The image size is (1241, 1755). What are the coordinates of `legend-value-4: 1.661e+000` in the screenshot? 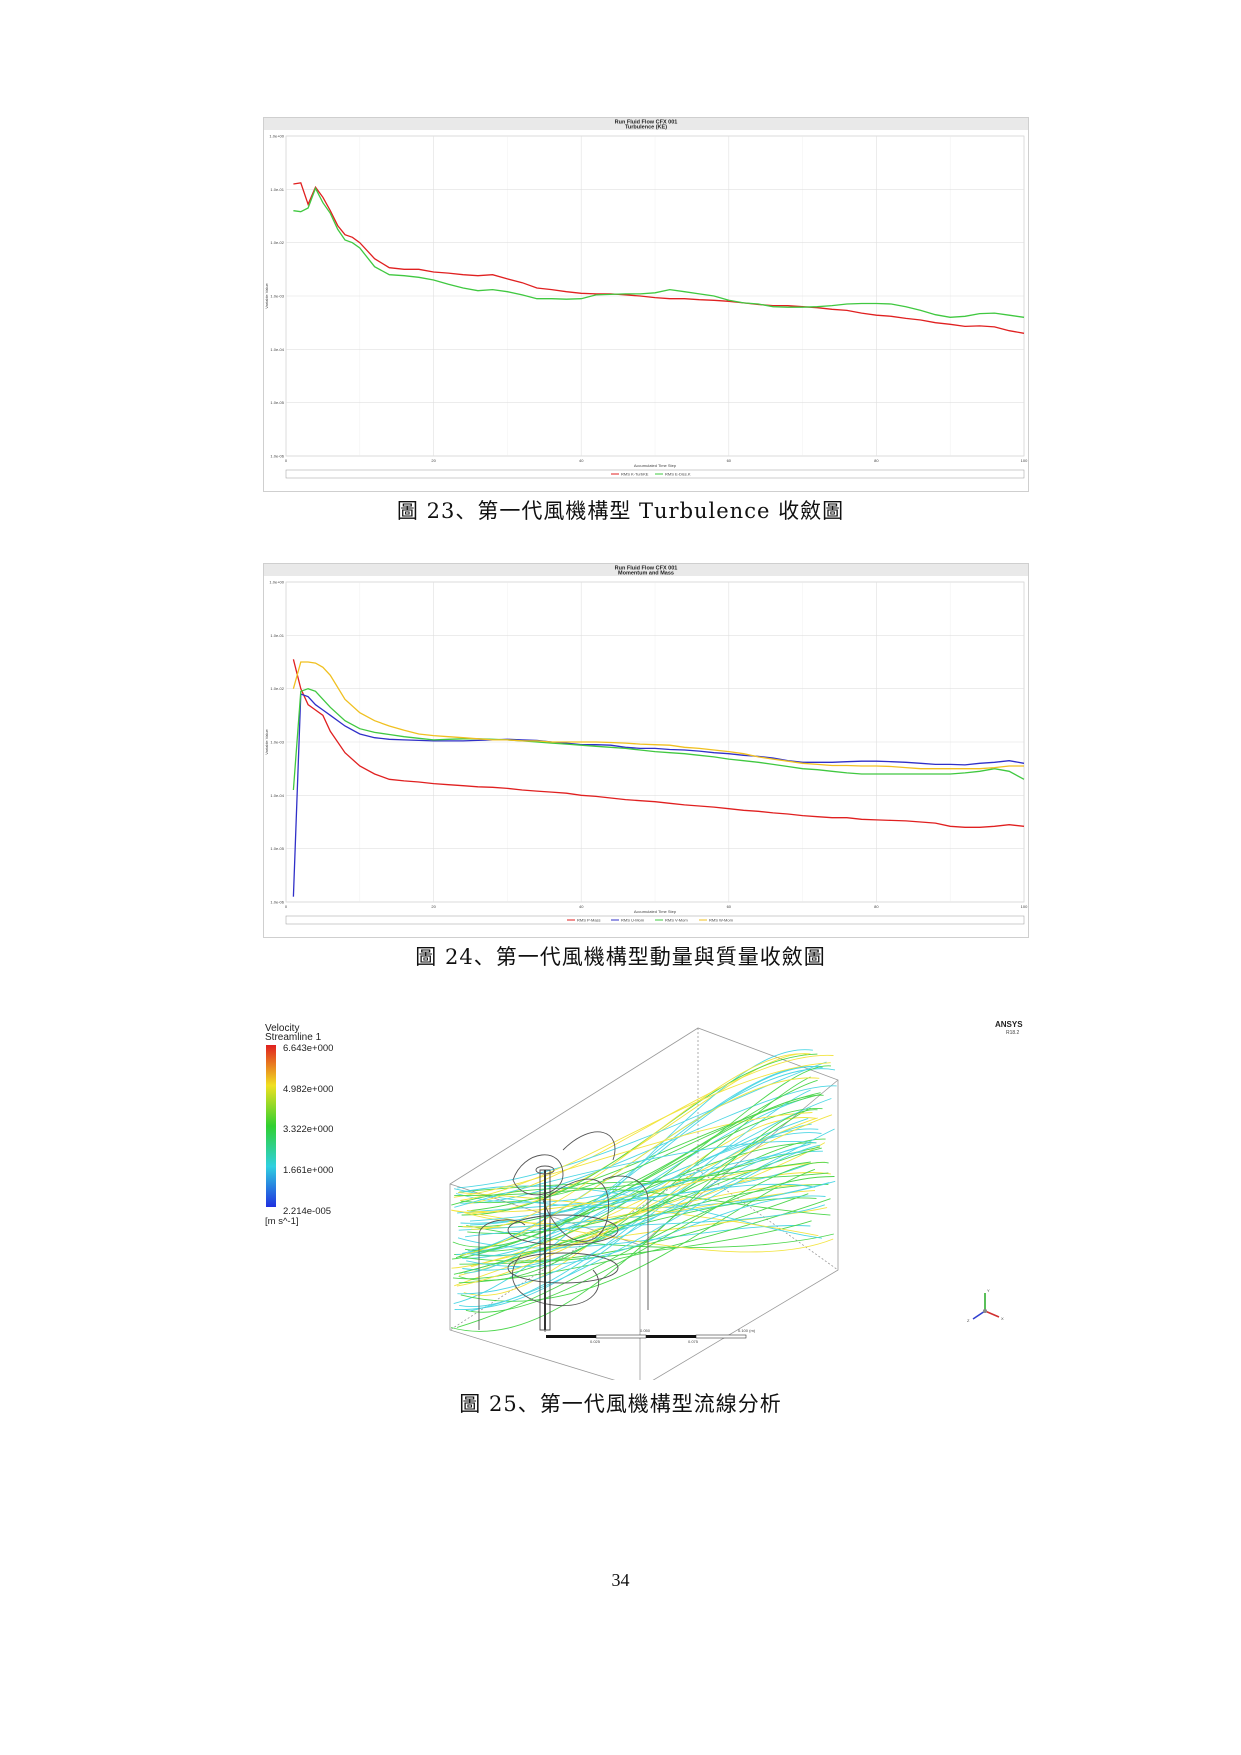 It's located at (308, 1170).